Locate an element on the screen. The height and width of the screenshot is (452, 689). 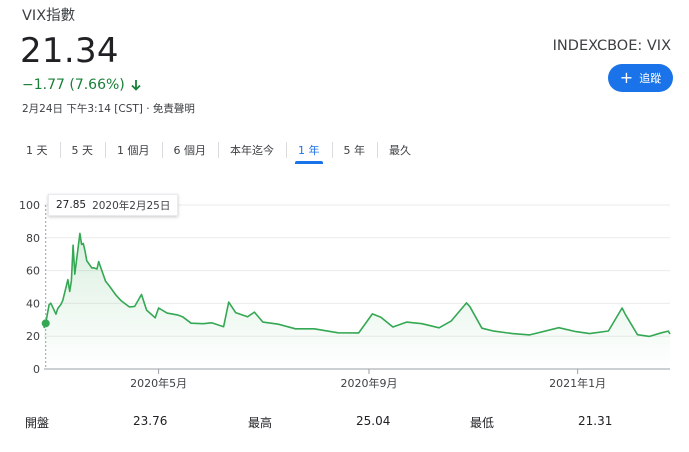
y-tick-label-100: 100 is located at coordinates (29, 205).